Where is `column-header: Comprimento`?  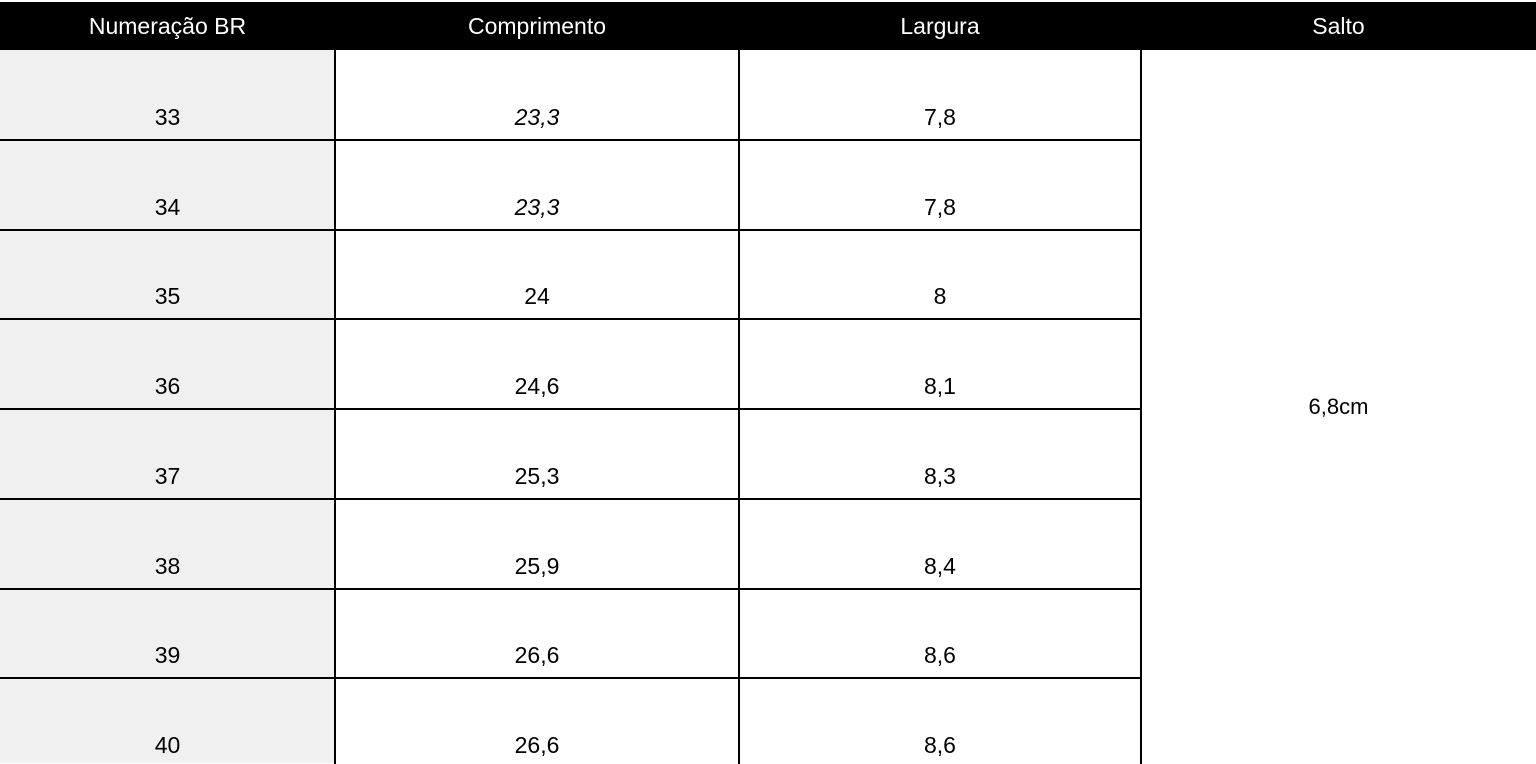
column-header: Comprimento is located at coordinates (537, 26).